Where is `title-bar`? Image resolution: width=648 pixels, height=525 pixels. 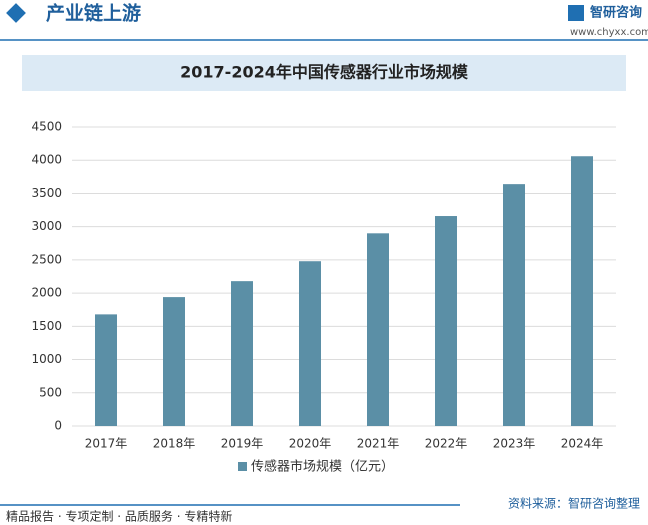
title-bar is located at coordinates (324, 73).